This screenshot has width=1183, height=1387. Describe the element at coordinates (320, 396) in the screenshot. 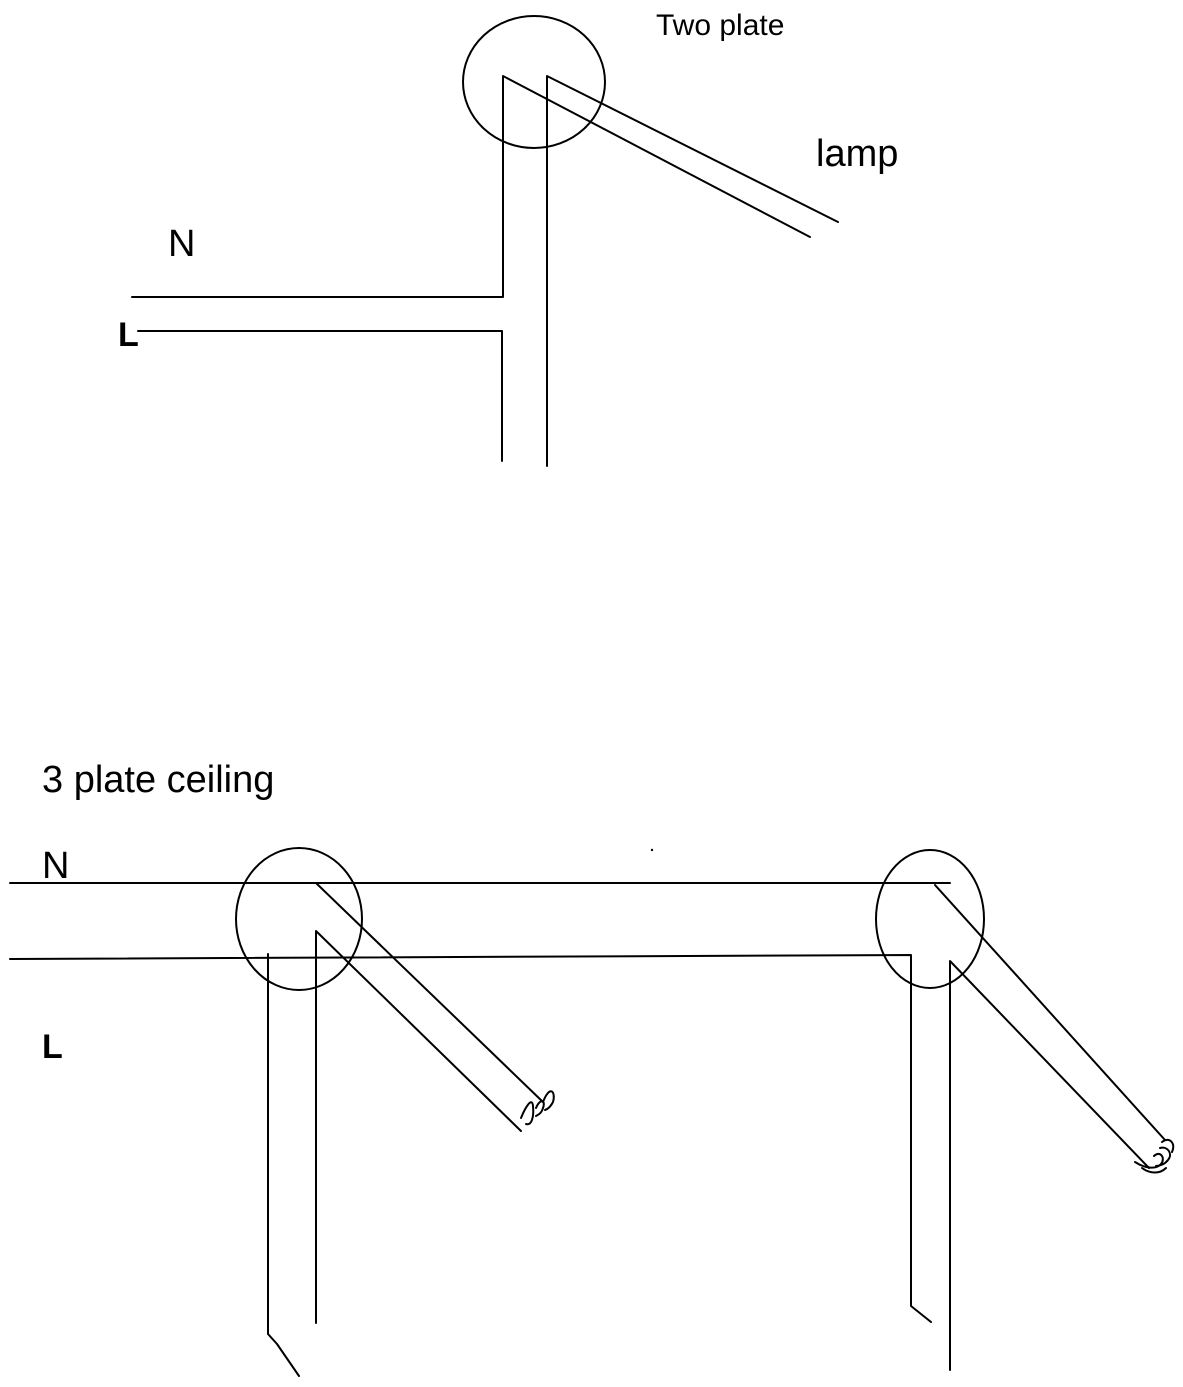

I see `two-plate-live-wire` at that location.